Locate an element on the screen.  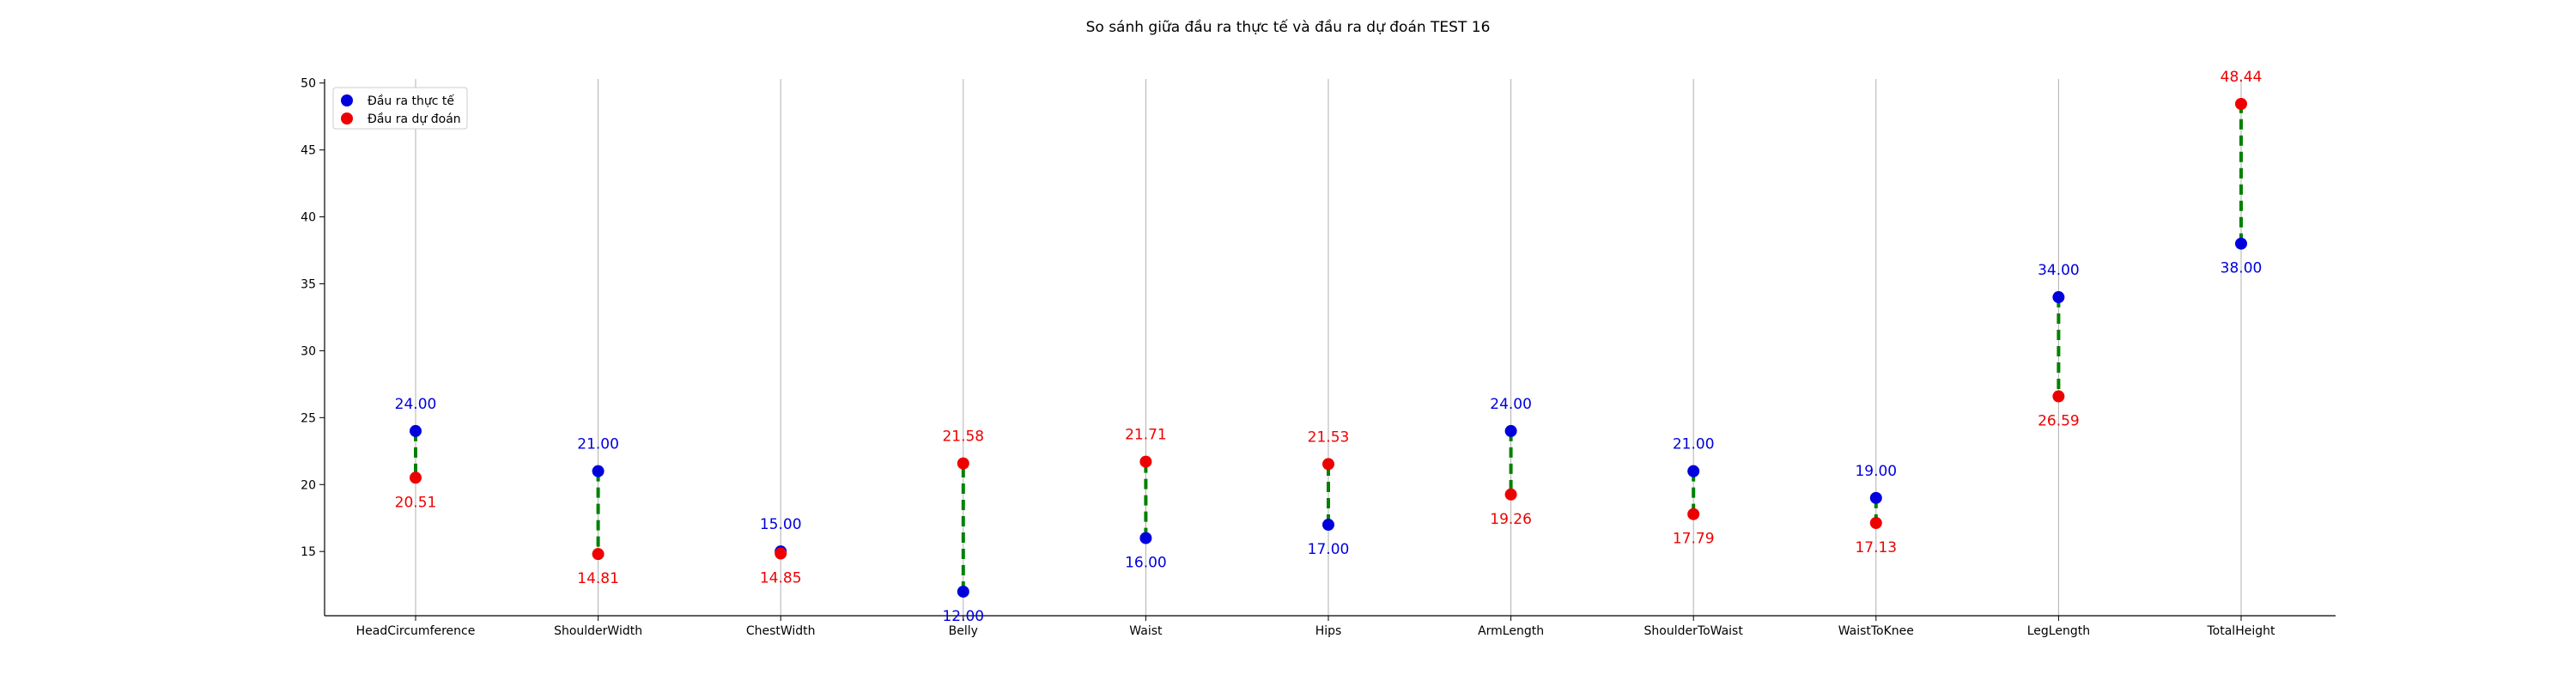
x-tick-label: ShoulderToWaist is located at coordinates (1694, 631).